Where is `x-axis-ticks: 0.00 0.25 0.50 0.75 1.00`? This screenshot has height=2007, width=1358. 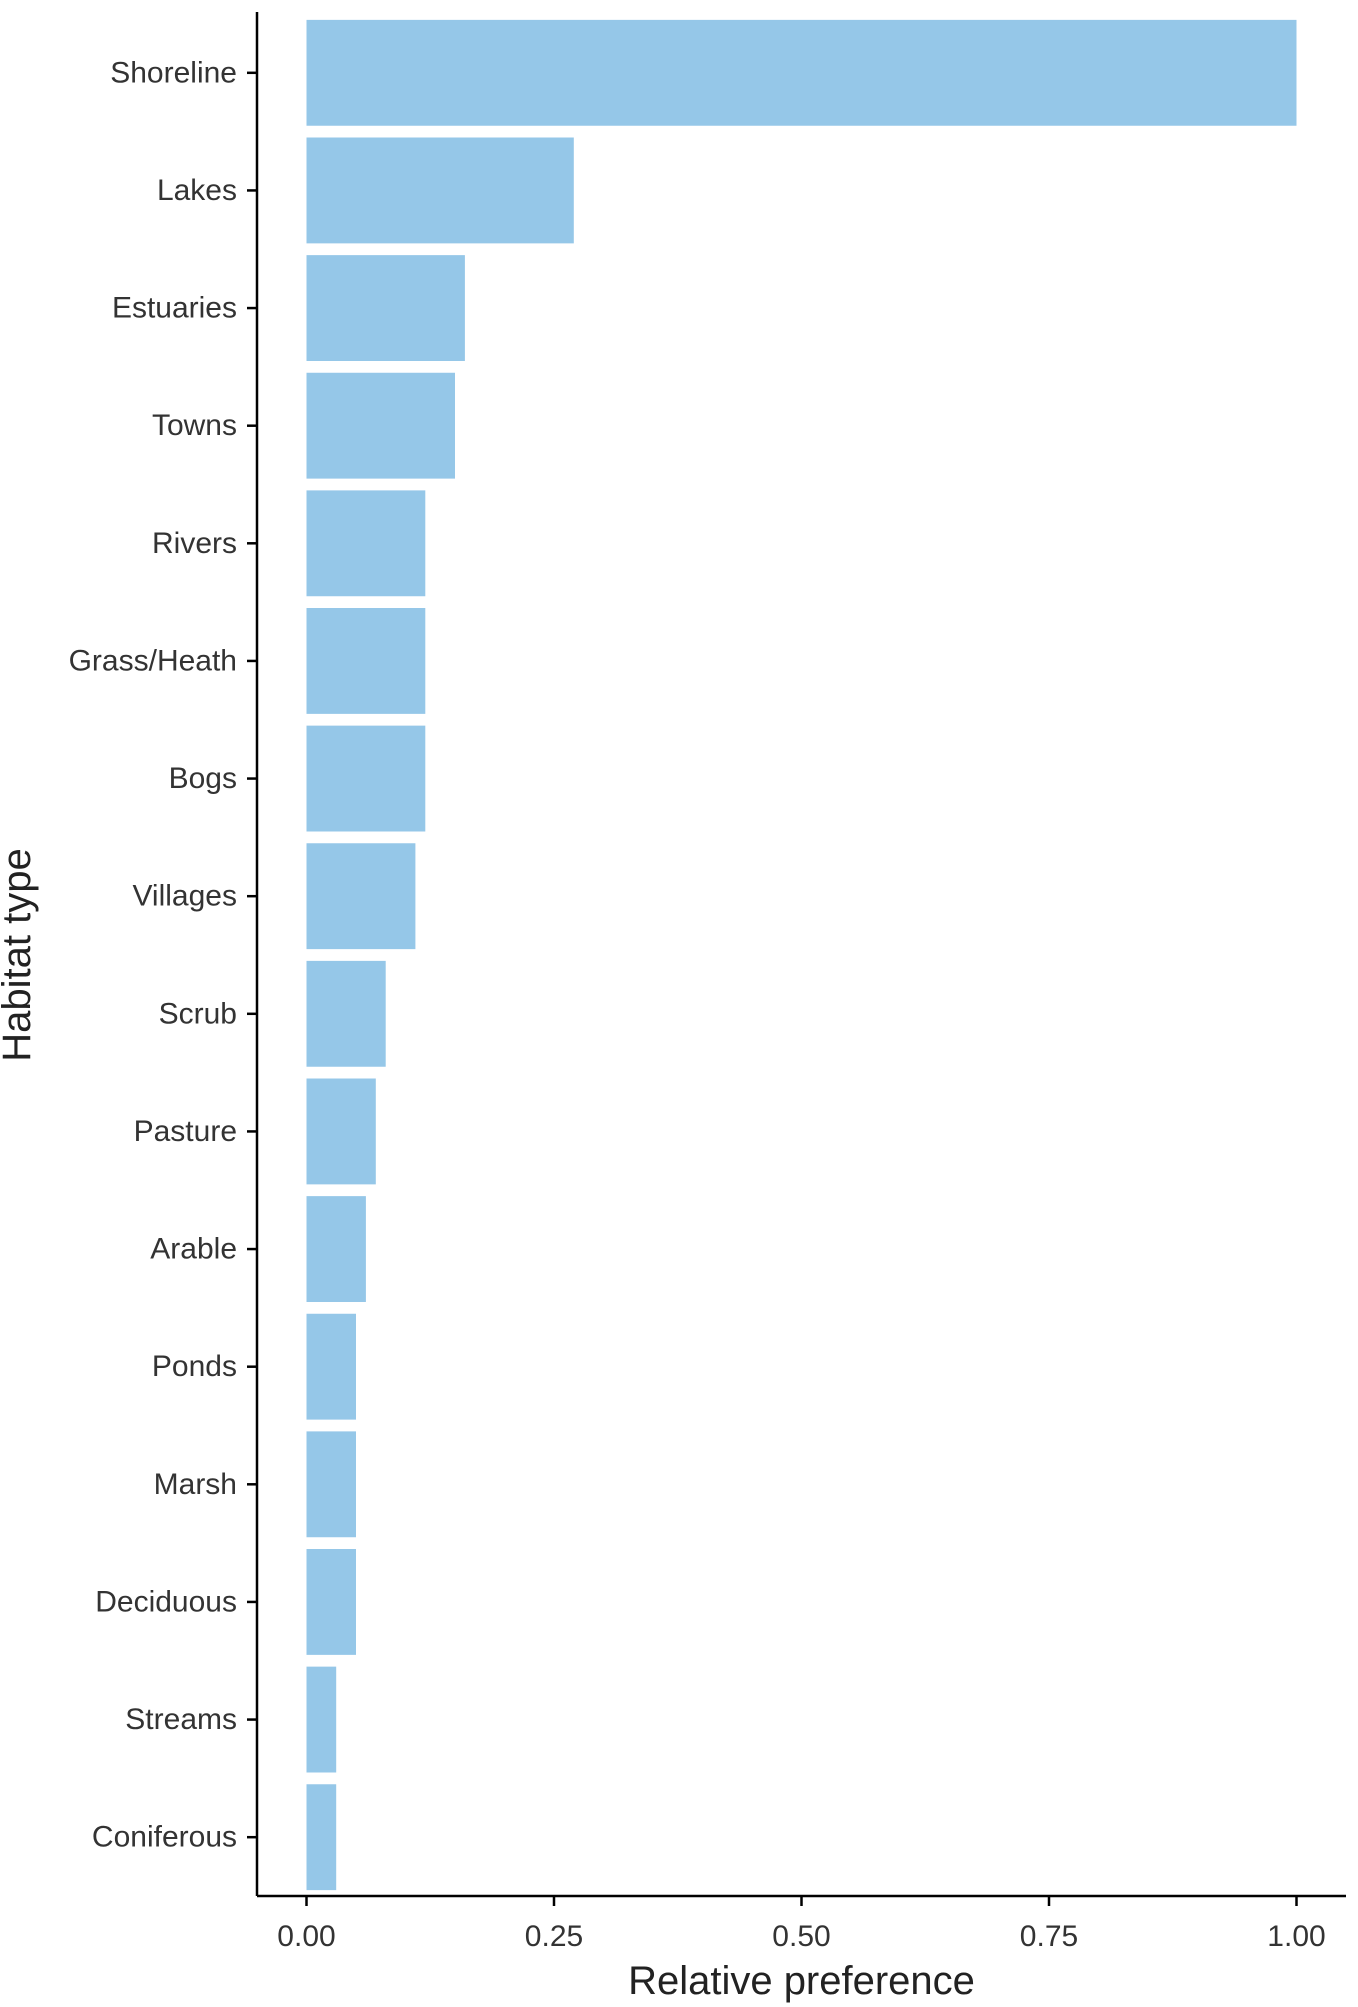 x-axis-ticks: 0.00 0.25 0.50 0.75 1.00 is located at coordinates (801, 1924).